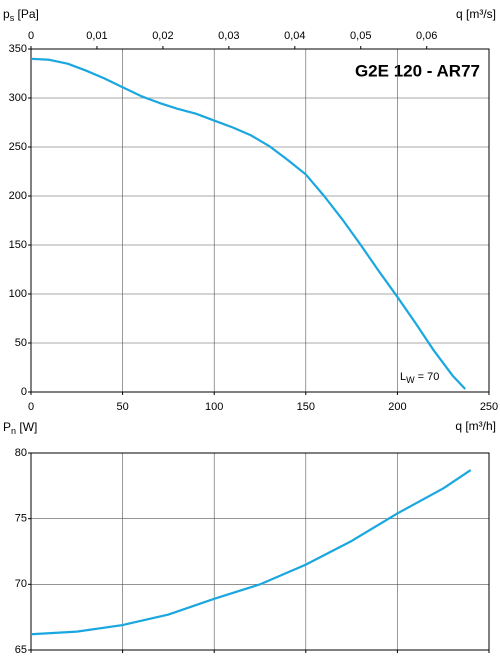  I want to click on x2-tick-label: 0,06, so click(426, 36).